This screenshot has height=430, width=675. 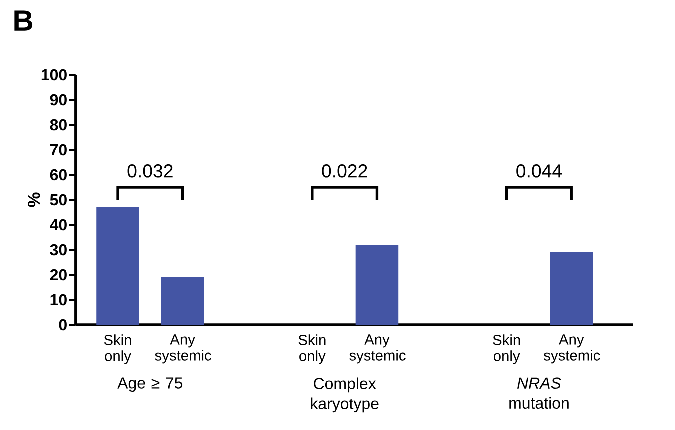 I want to click on text: Complex karyotype, so click(x=345, y=395).